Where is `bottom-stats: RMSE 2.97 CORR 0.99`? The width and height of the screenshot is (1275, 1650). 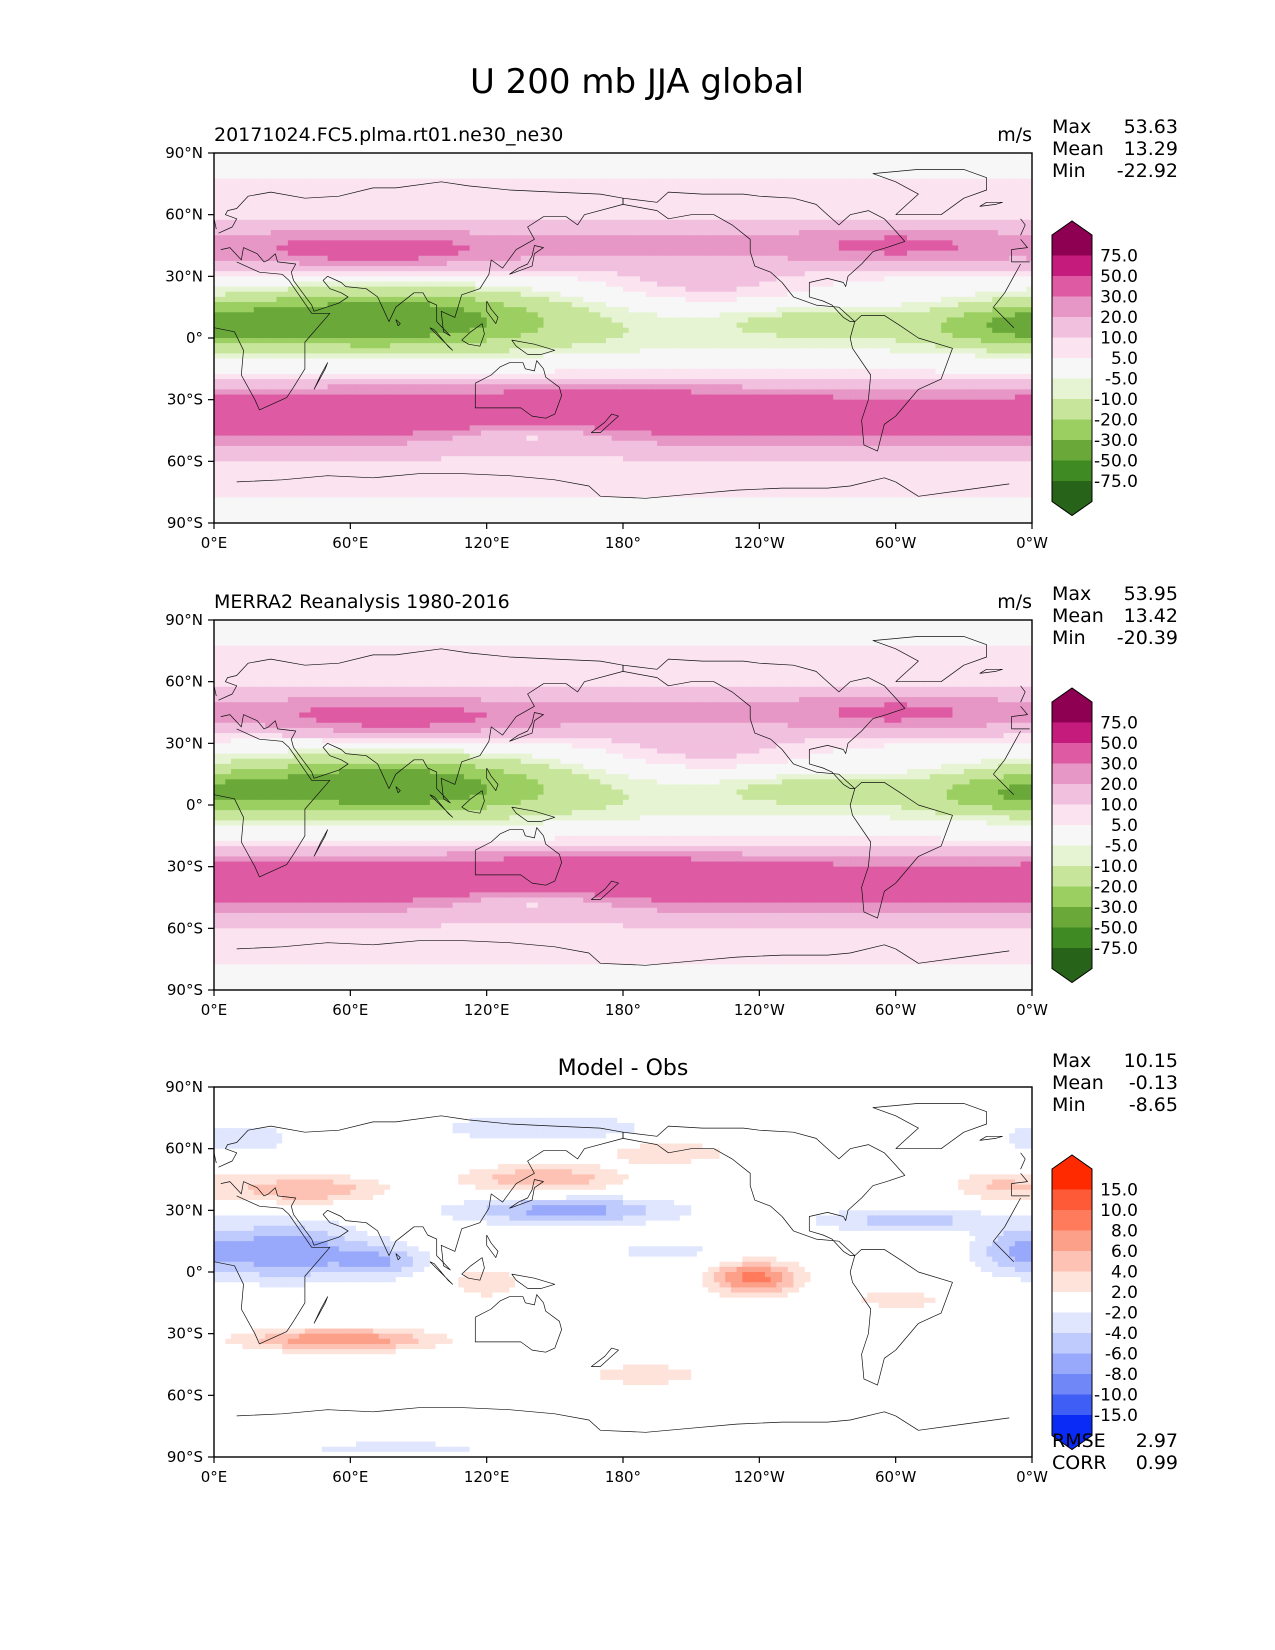
bottom-stats: RMSE 2.97 CORR 0.99 is located at coordinates (1115, 1452).